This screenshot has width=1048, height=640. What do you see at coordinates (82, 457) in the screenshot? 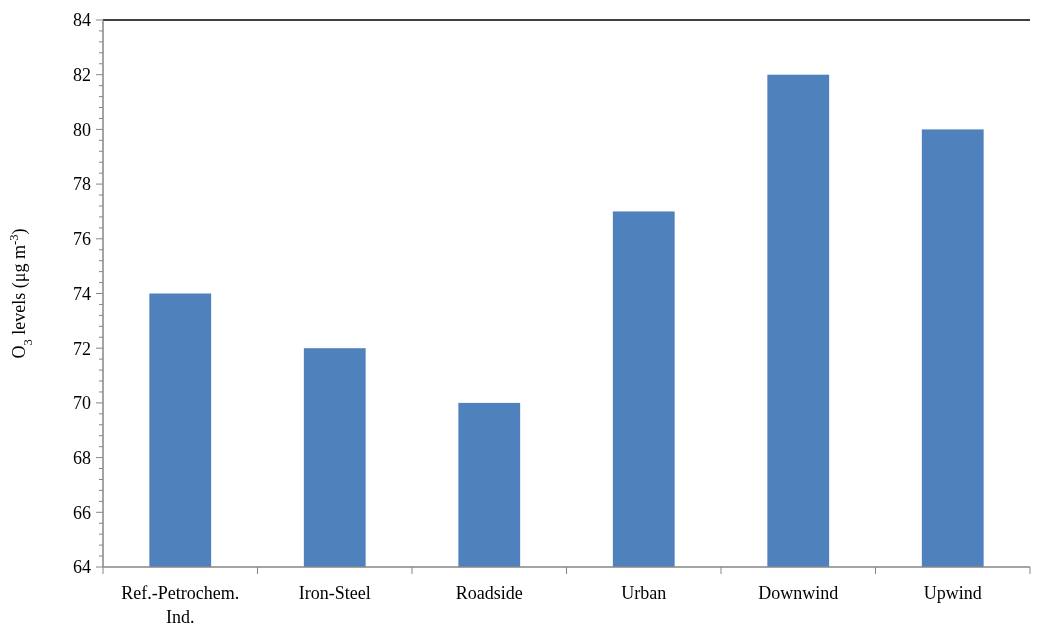
I see `y-tick-label: 68` at bounding box center [82, 457].